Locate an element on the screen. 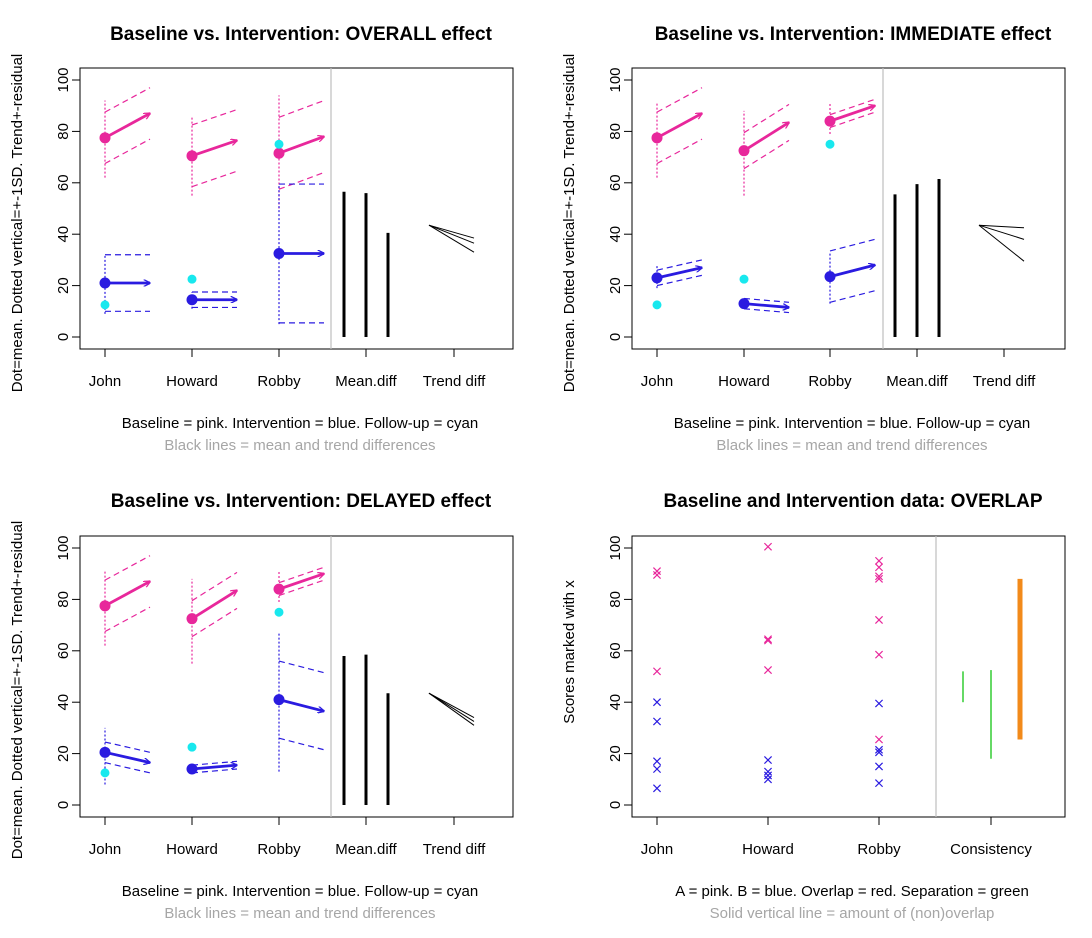 Image resolution: width=1092 pixels, height=938 pixels. y-axis-label: Scores marked with x is located at coordinates (569, 652).